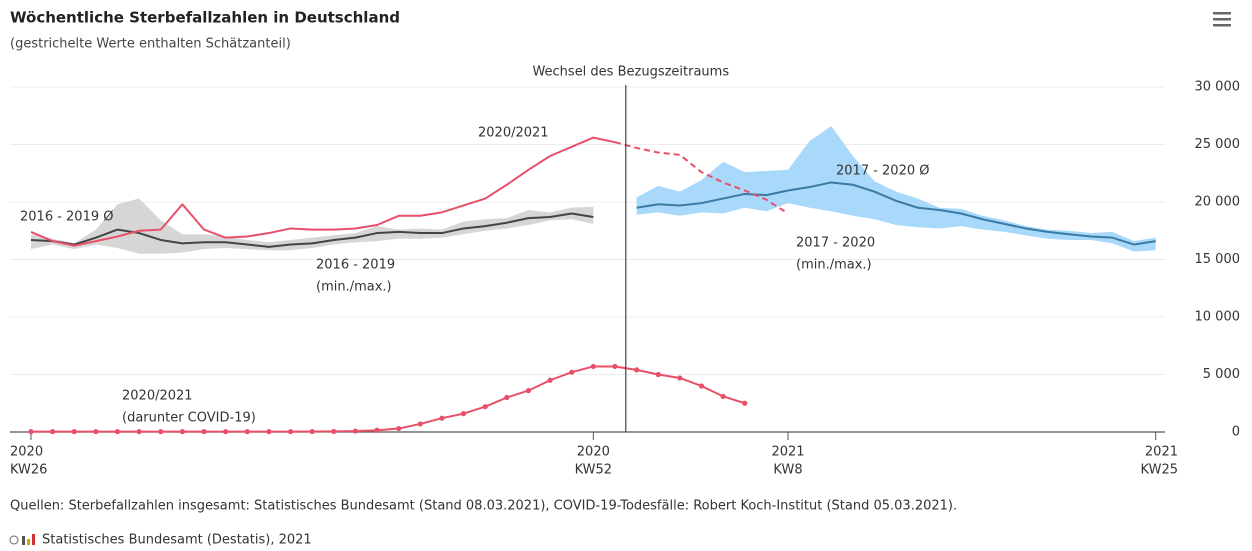 This screenshot has height=551, width=1252. I want to click on x-tick-sublabel: KW8, so click(787, 470).